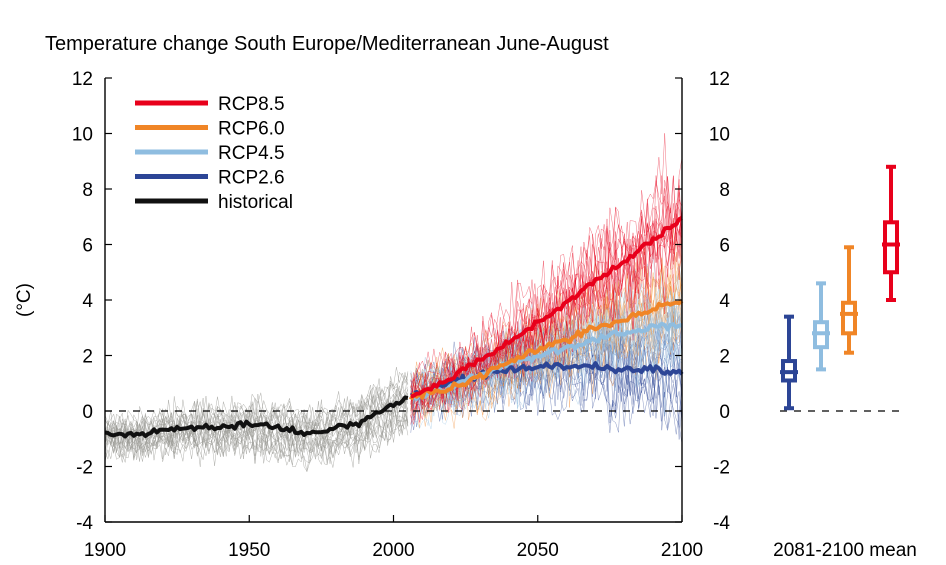  I want to click on legend-label: historical, so click(255, 202).